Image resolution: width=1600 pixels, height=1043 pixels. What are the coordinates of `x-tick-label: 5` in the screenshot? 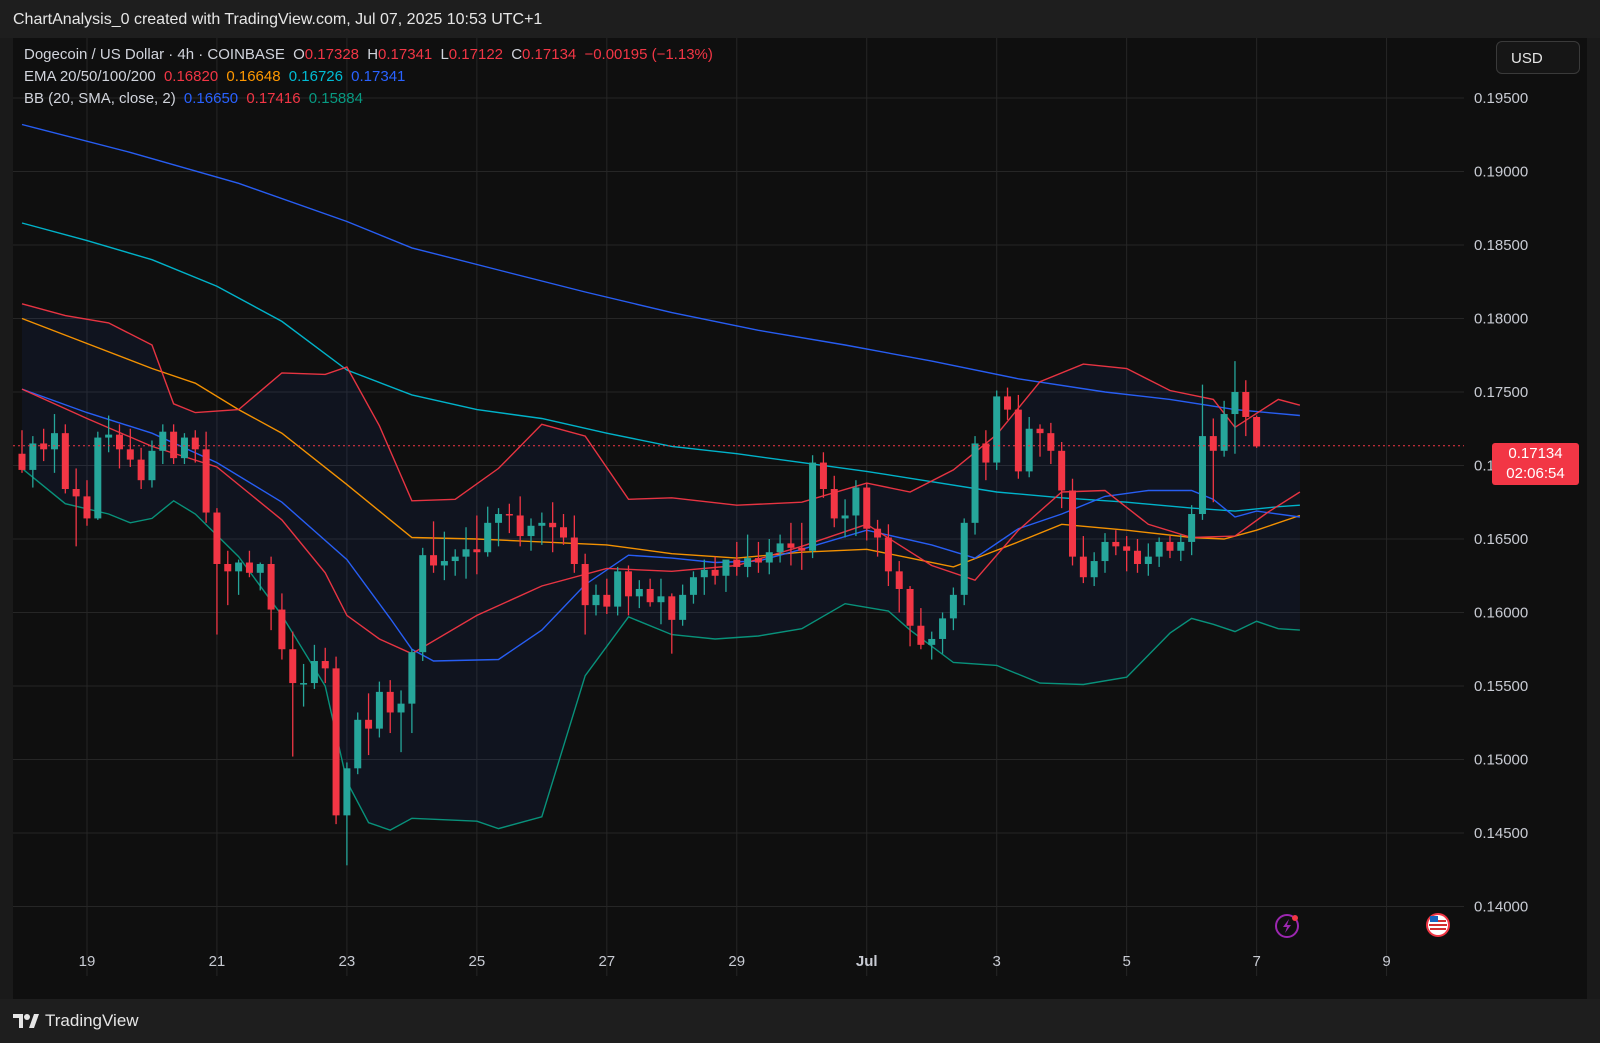 It's located at (1126, 961).